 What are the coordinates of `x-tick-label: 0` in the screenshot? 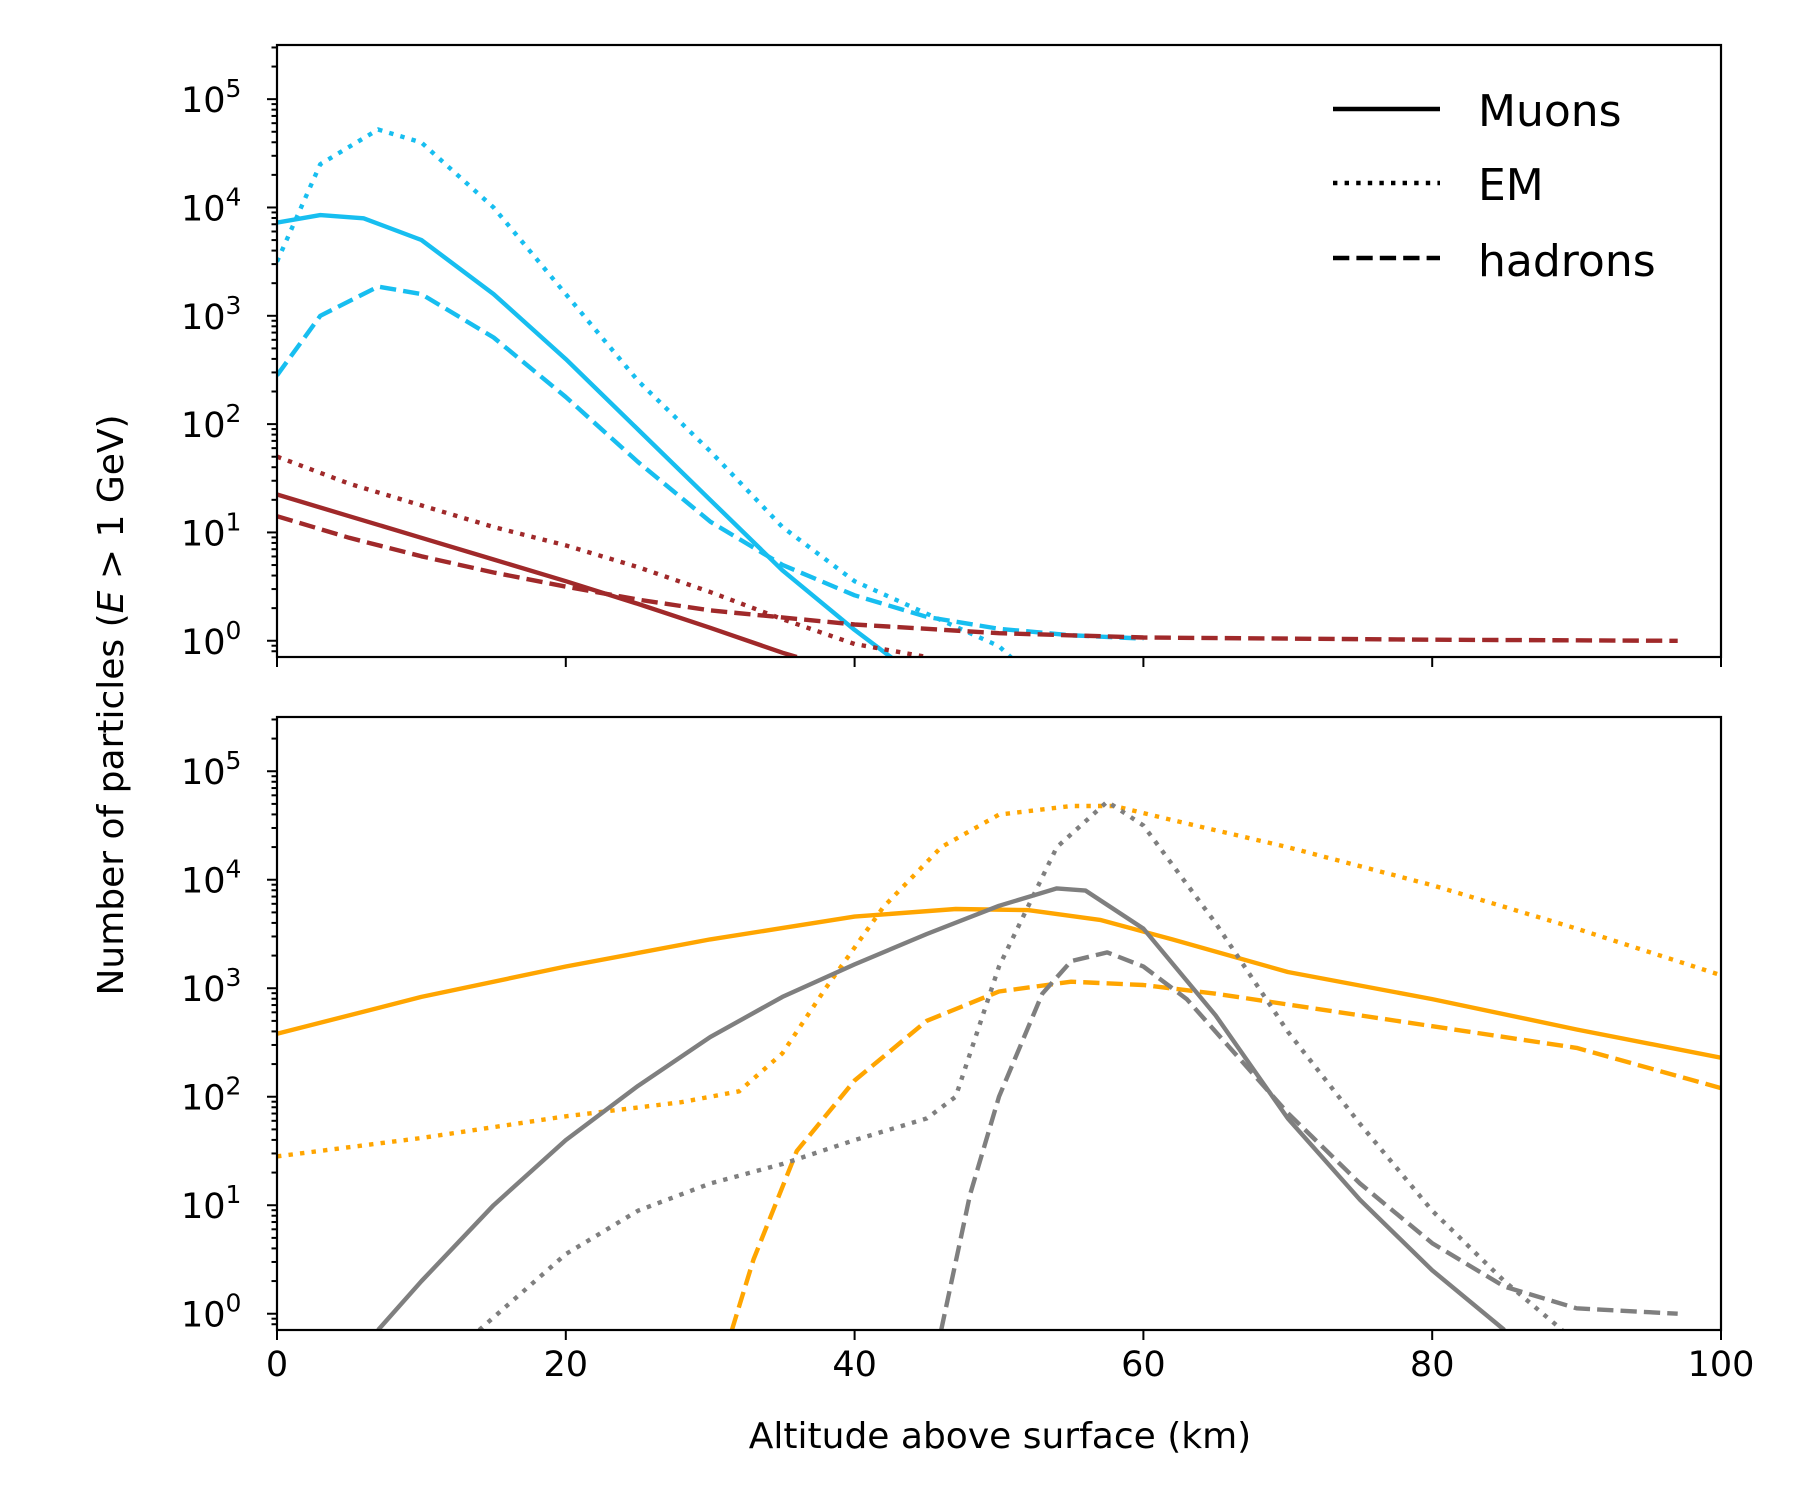 It's located at (277, 1365).